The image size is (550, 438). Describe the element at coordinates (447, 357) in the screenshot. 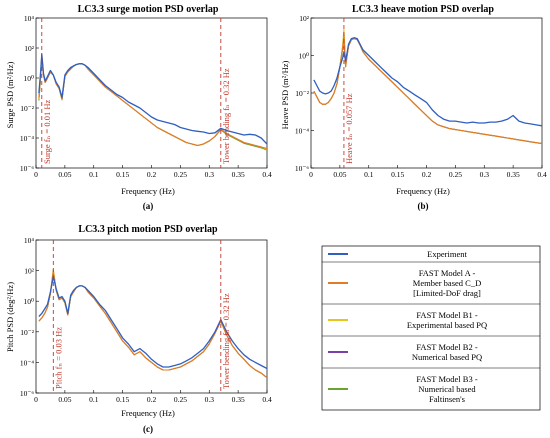

I see `legend-entry-text: Numerical based PQ` at that location.